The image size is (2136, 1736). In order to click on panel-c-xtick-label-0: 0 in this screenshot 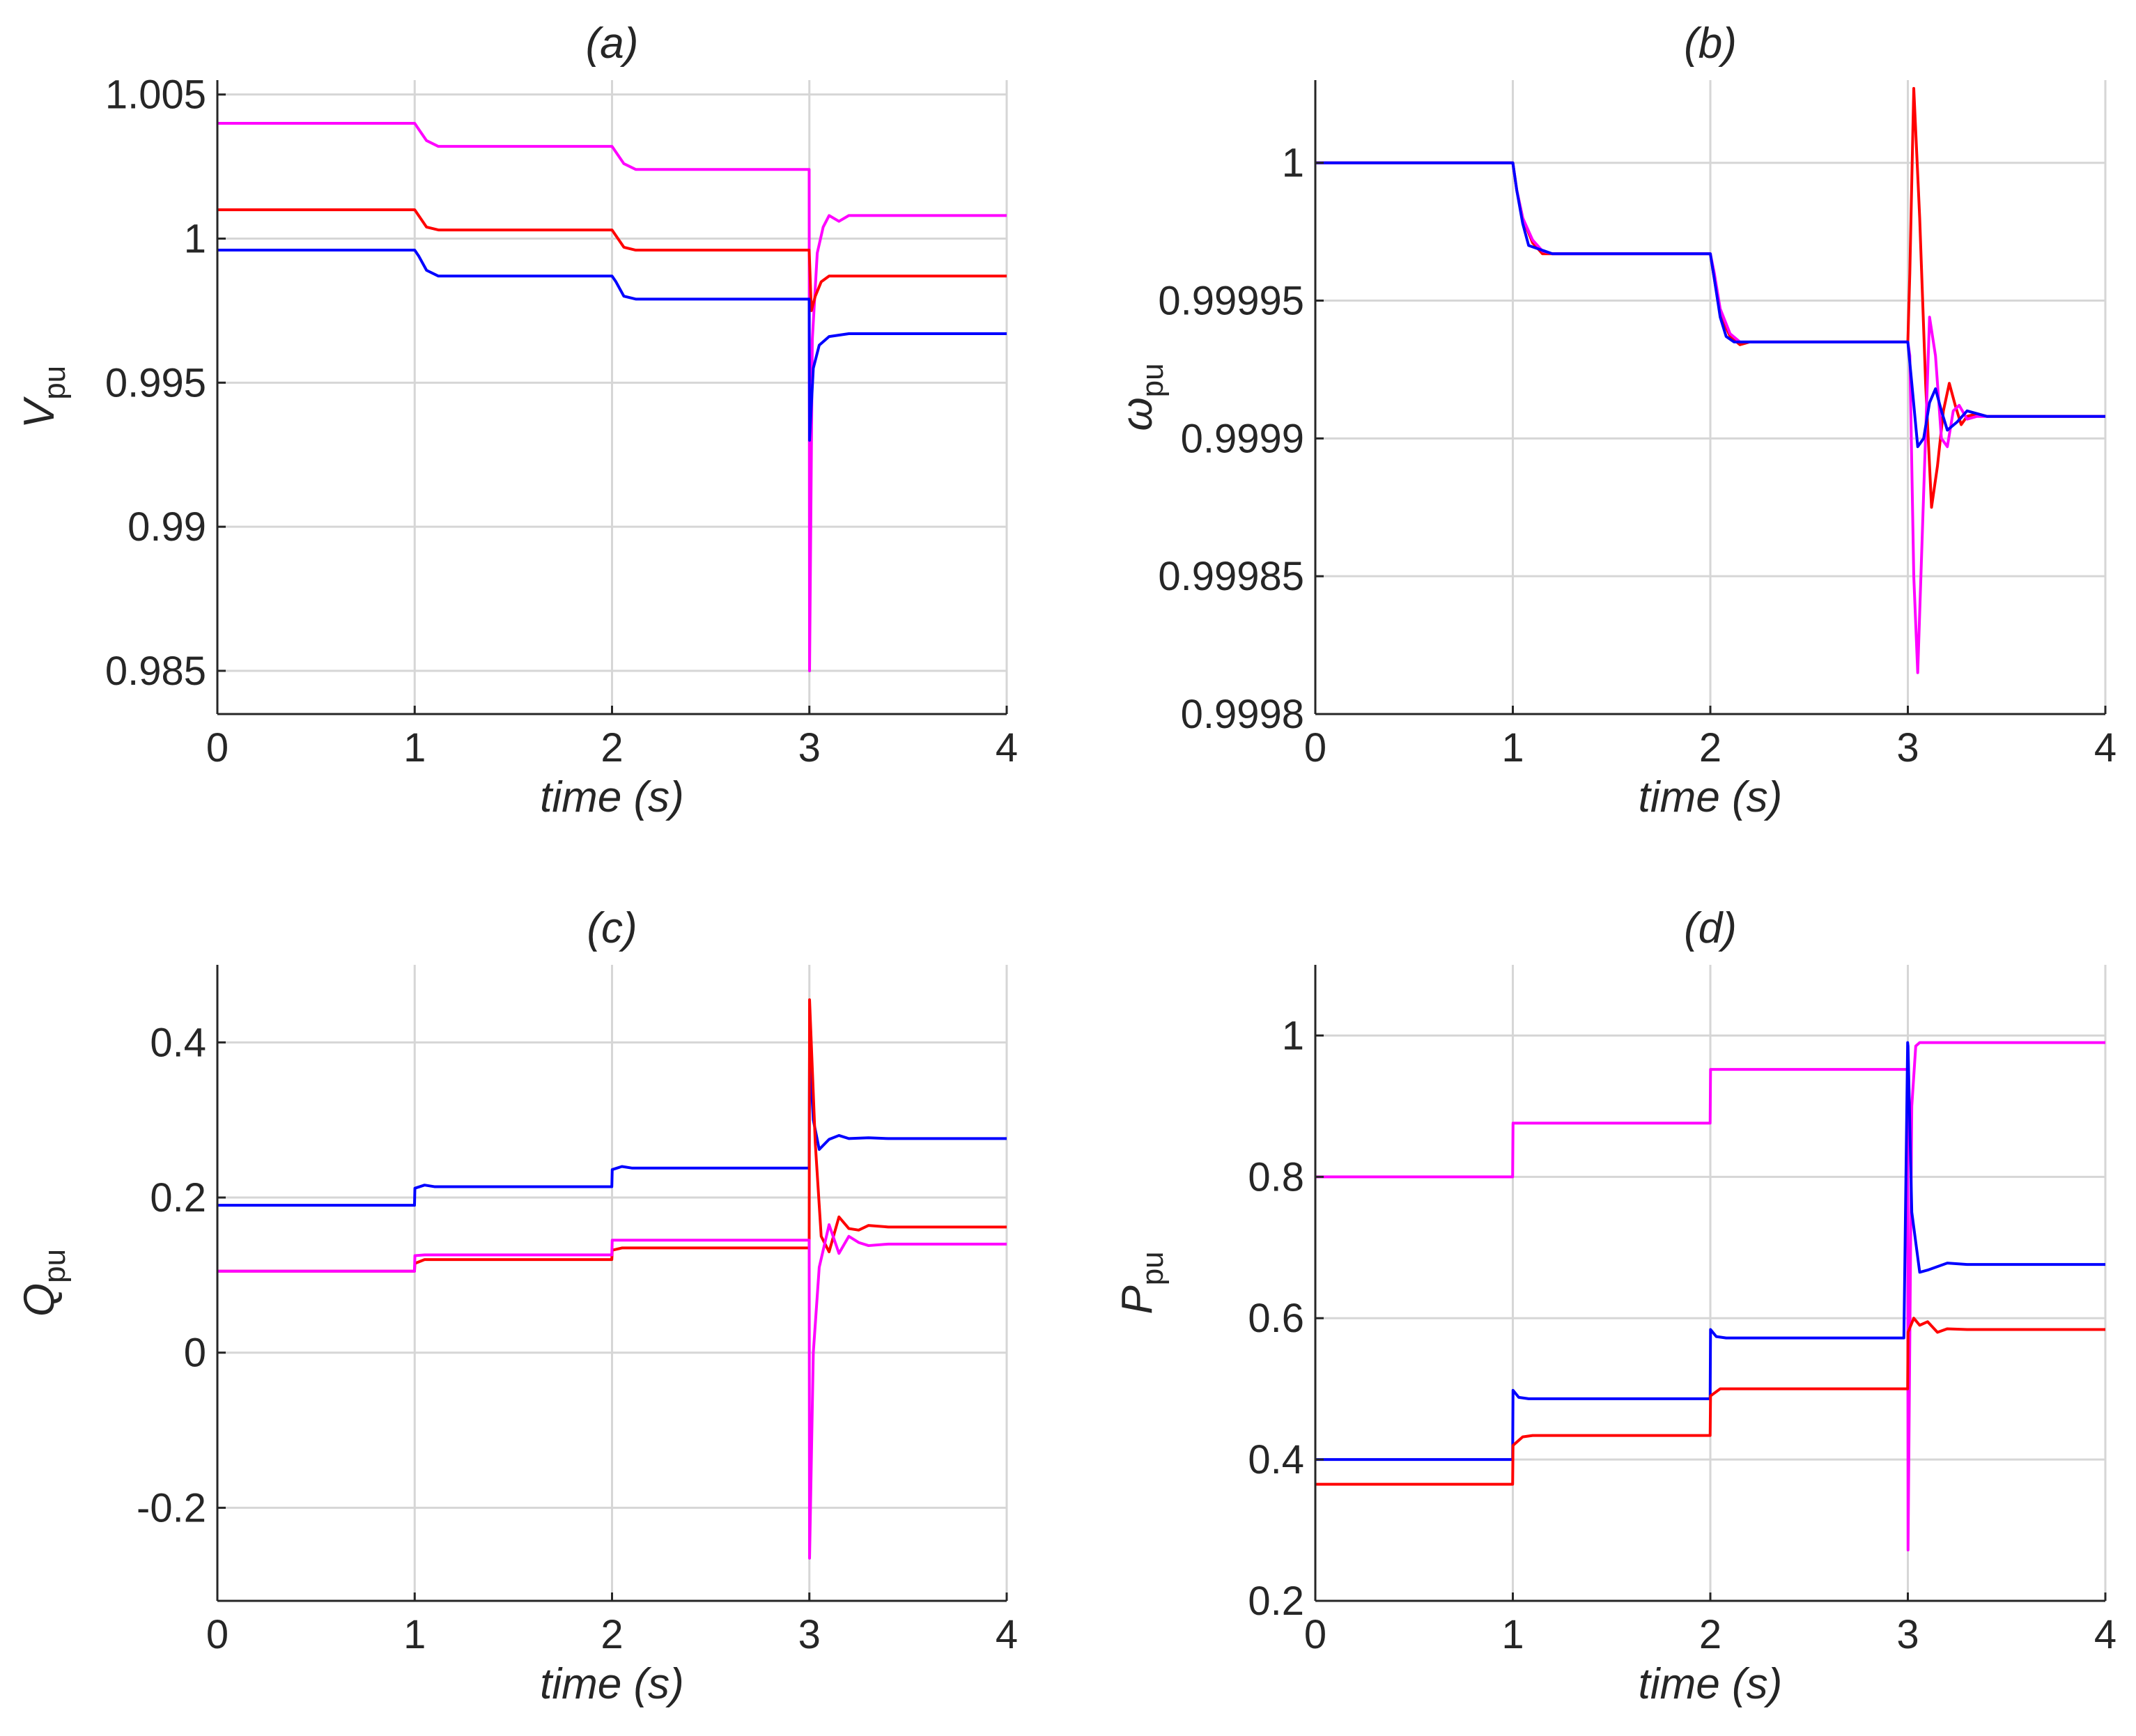, I will do `click(217, 1634)`.